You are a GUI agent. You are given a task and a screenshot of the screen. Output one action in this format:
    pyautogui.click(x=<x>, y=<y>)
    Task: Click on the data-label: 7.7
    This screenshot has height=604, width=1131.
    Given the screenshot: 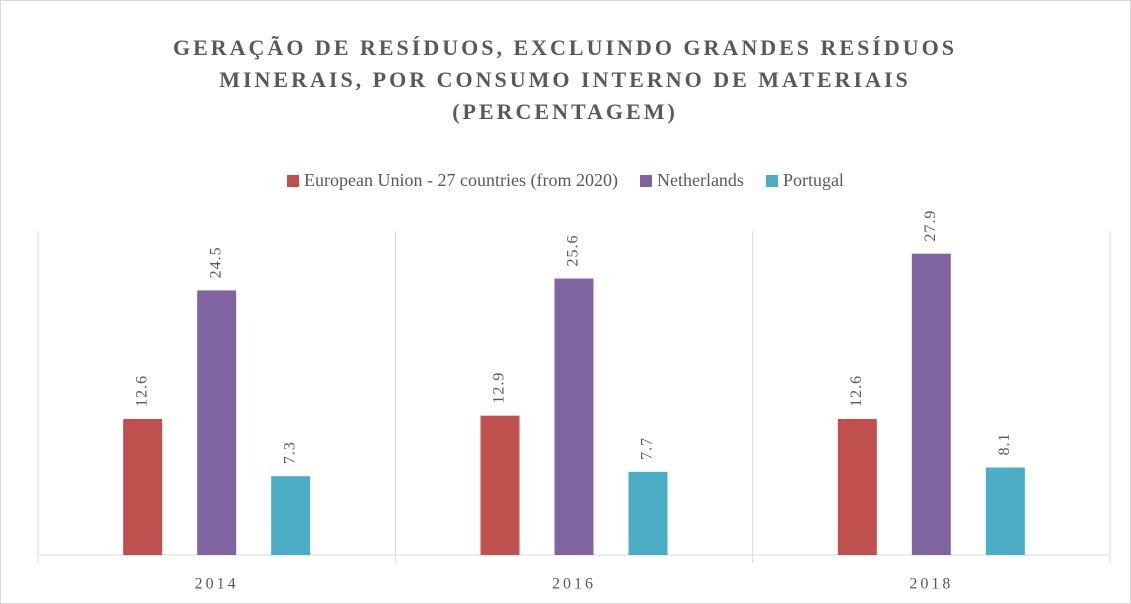 What is the action you would take?
    pyautogui.click(x=647, y=448)
    